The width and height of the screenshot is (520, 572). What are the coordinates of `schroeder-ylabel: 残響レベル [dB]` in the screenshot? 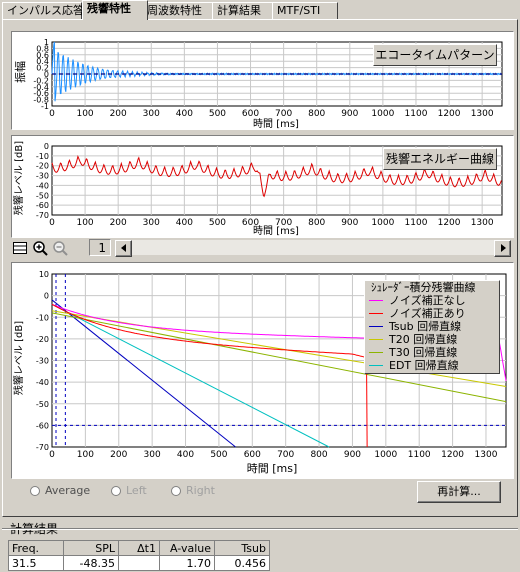 It's located at (18, 358).